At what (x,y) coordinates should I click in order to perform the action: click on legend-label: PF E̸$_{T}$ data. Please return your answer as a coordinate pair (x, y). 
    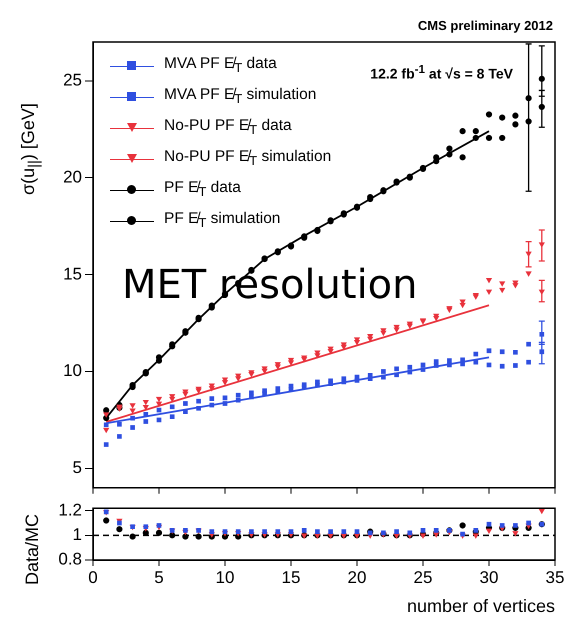
    Looking at the image, I should click on (202, 189).